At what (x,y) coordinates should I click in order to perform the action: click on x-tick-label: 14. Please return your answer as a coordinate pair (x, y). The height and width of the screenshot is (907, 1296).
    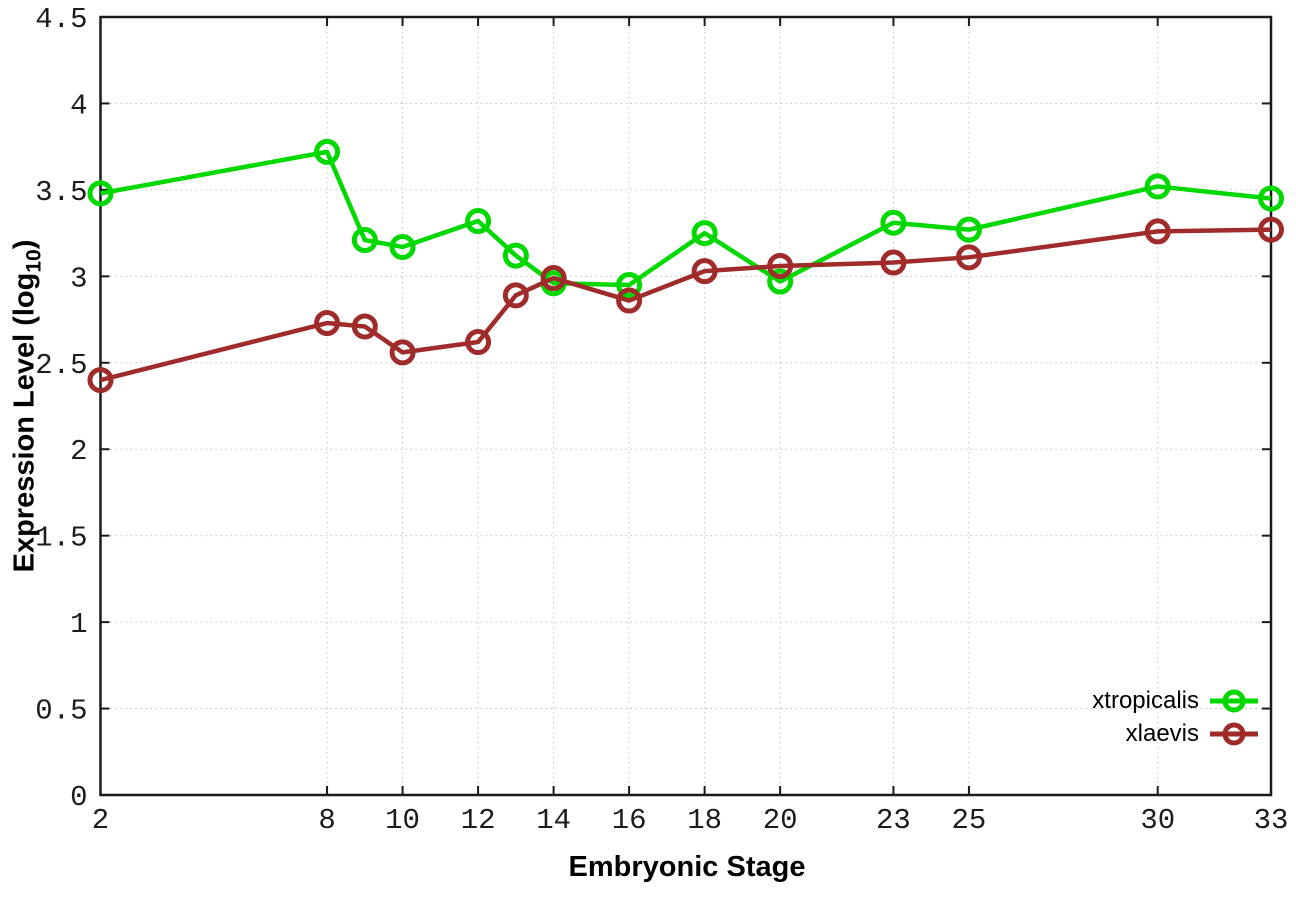
    Looking at the image, I should click on (553, 820).